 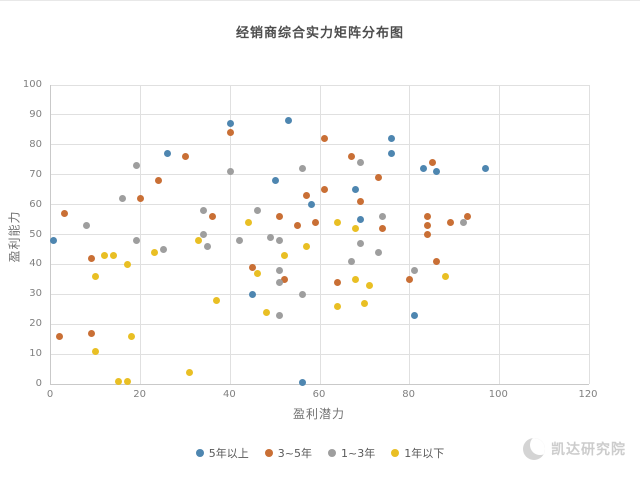 What do you see at coordinates (417, 453) in the screenshot?
I see `legend-item: 1年以下` at bounding box center [417, 453].